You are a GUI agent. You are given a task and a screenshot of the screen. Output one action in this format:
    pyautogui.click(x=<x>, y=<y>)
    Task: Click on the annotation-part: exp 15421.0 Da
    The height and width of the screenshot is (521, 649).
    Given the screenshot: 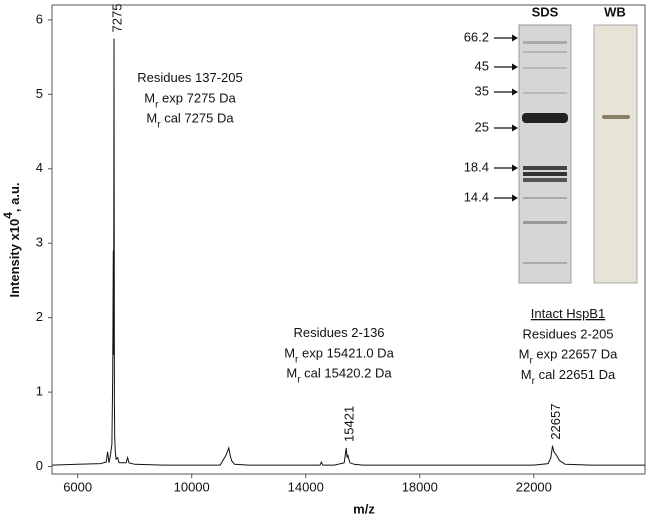 What is the action you would take?
    pyautogui.click(x=346, y=353)
    